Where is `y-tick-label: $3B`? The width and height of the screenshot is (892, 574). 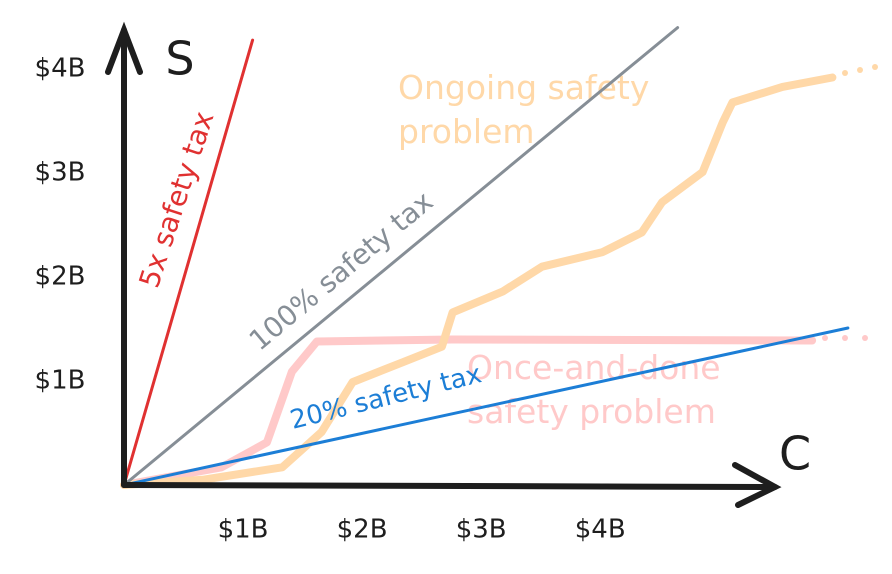
y-tick-label: $3B is located at coordinates (60, 173).